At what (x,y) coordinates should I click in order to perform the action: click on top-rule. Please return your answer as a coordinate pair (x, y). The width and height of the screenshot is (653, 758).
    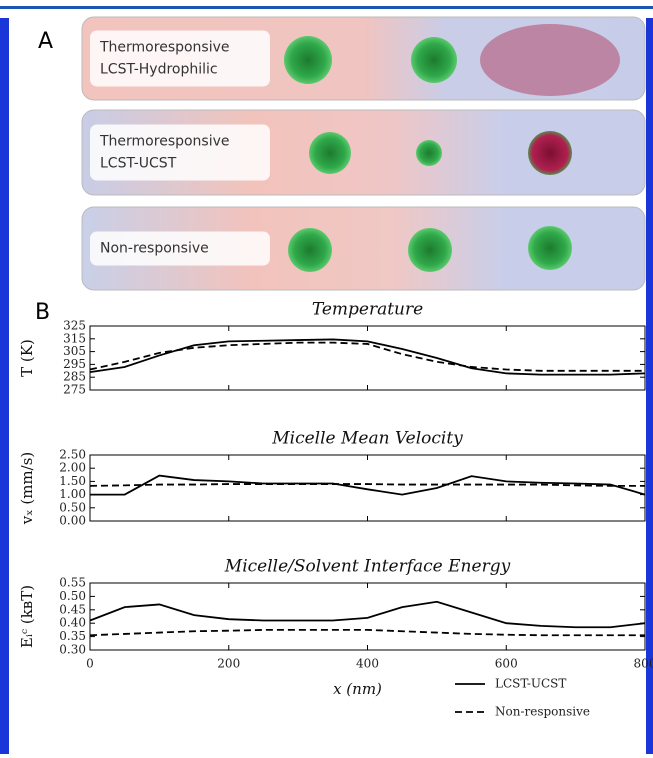
    Looking at the image, I should click on (326, 7).